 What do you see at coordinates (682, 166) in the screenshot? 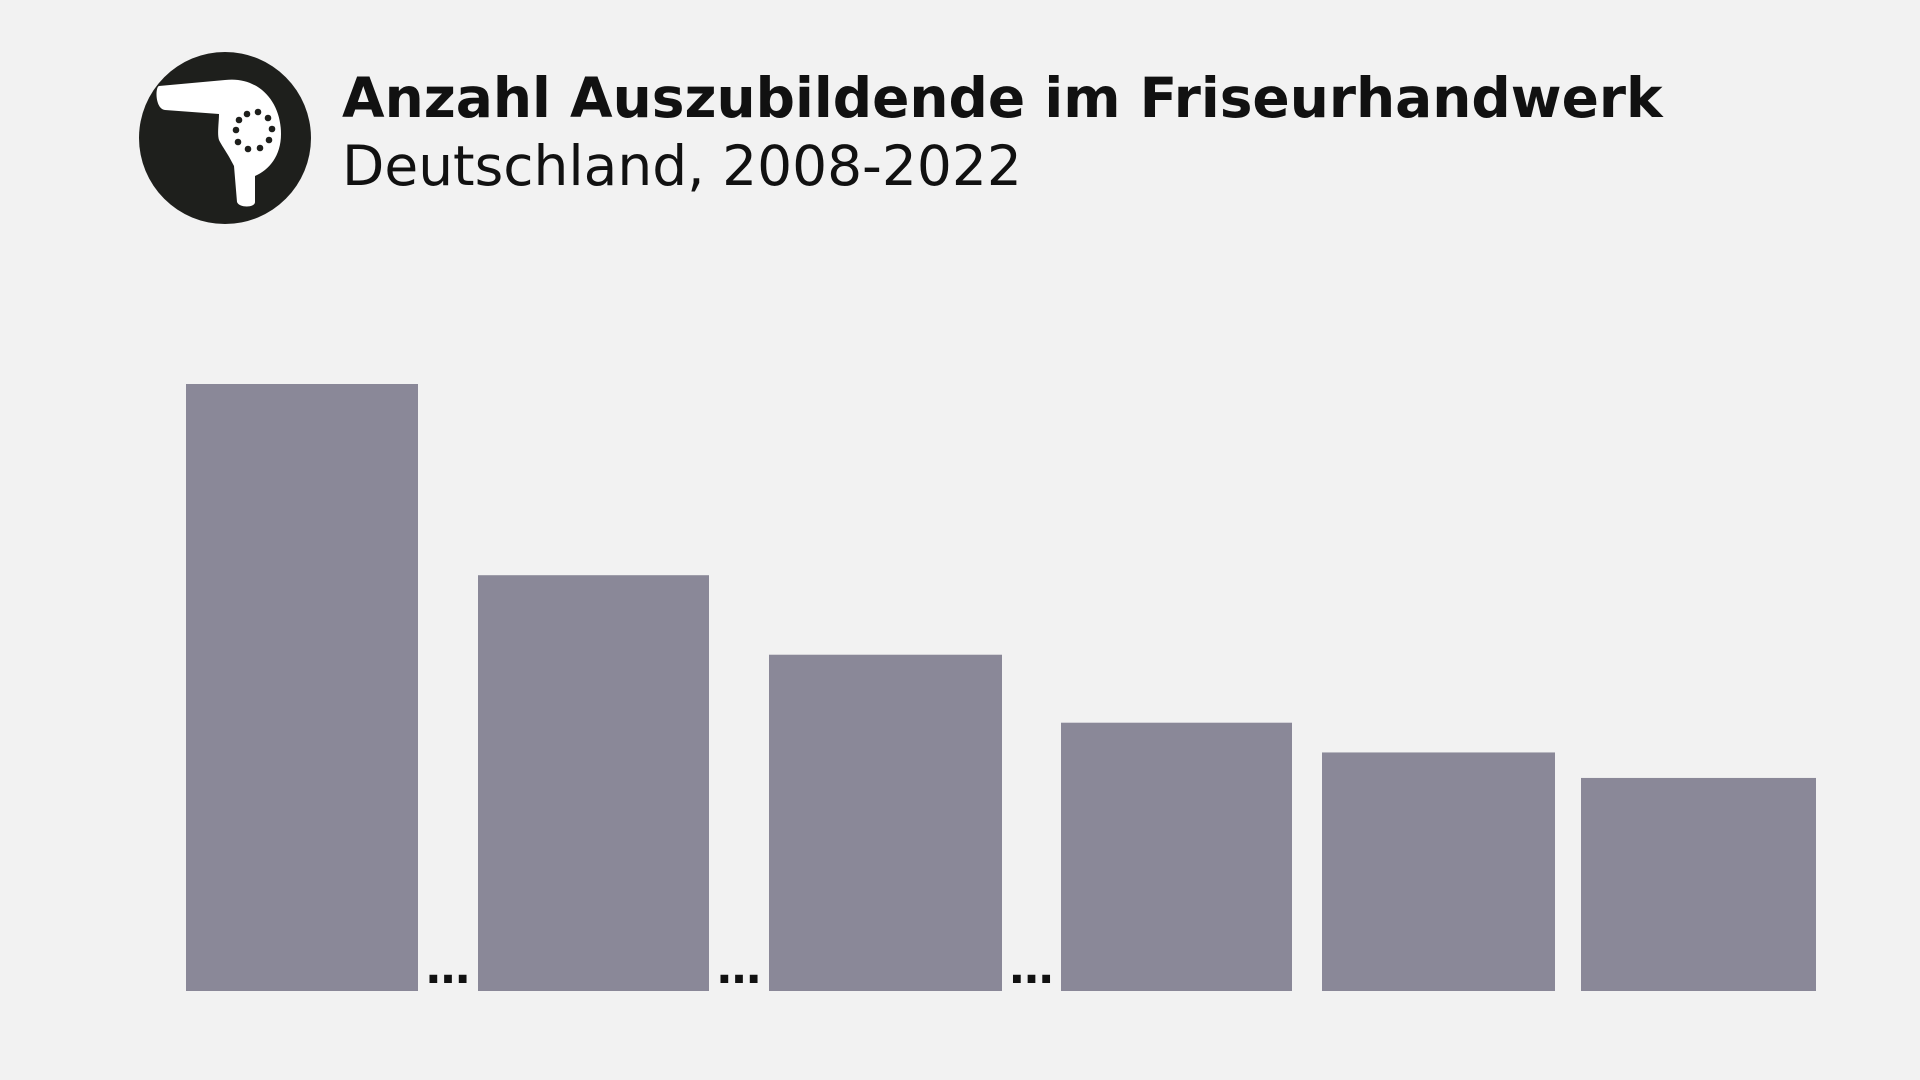
I see `chart-subtitle: Deutschland, 2008-2022` at bounding box center [682, 166].